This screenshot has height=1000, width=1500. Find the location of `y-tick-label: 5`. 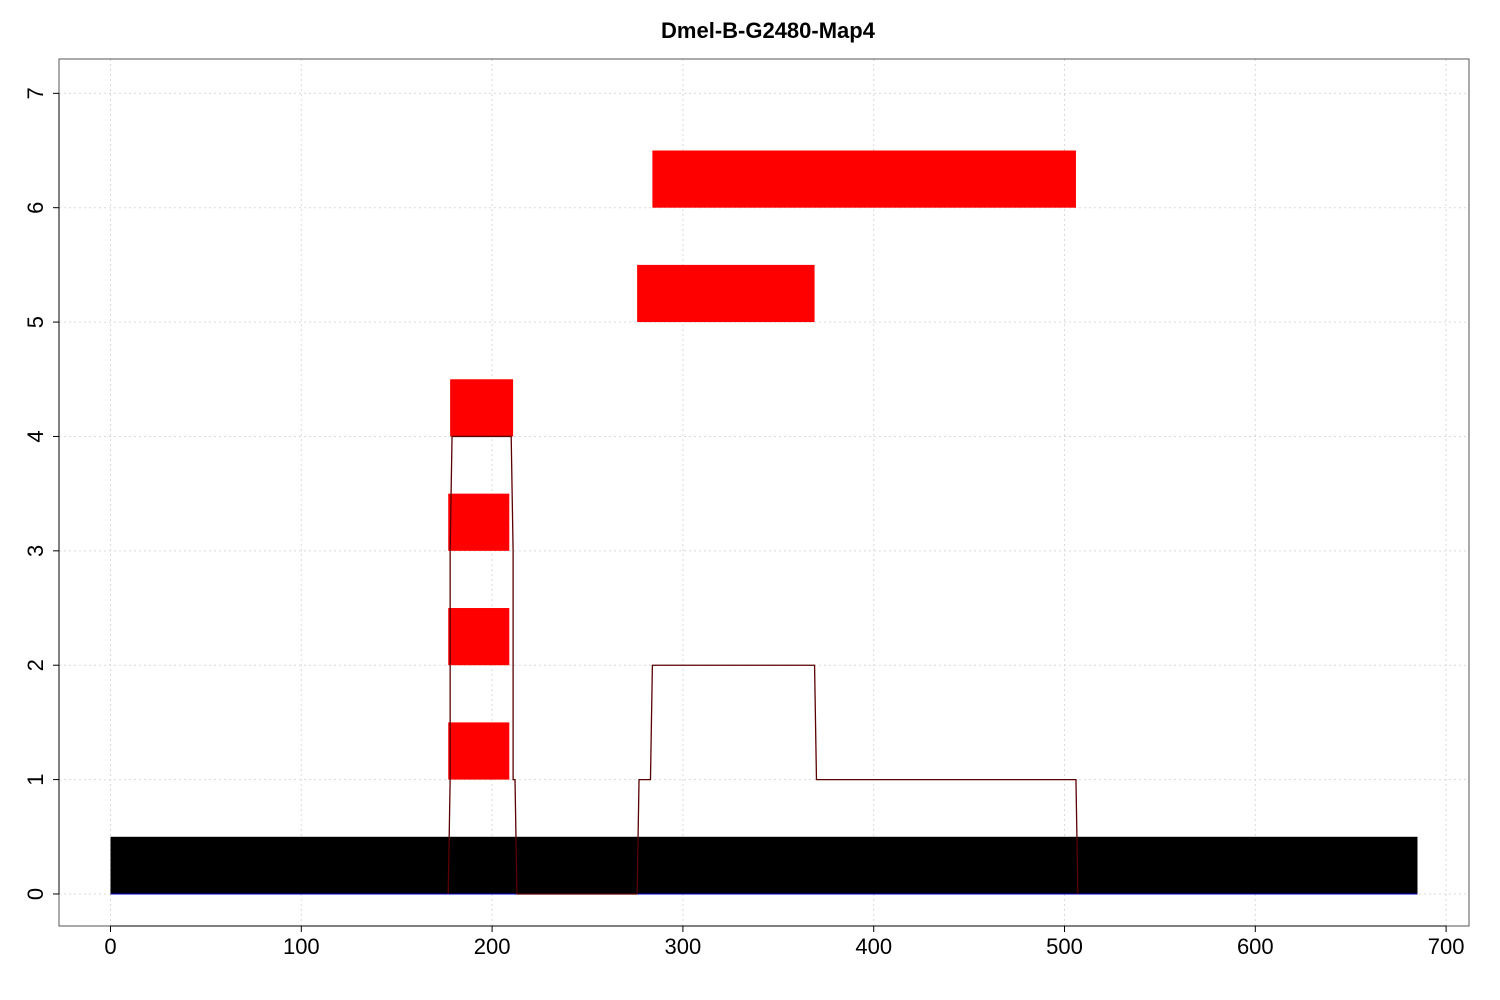

y-tick-label: 5 is located at coordinates (35, 322).